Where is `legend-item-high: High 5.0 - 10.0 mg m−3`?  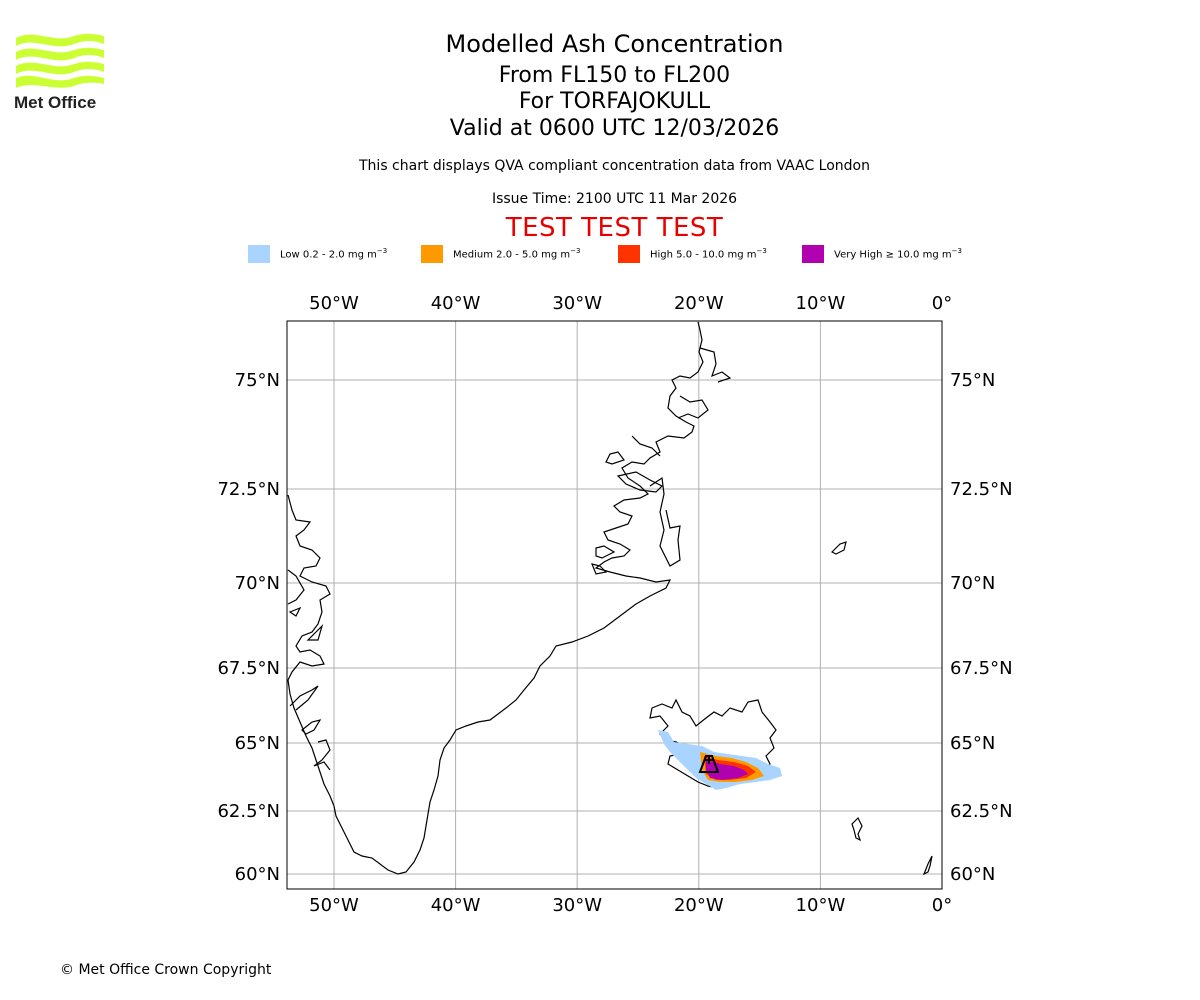
legend-item-high: High 5.0 - 10.0 mg m−3 is located at coordinates (692, 254).